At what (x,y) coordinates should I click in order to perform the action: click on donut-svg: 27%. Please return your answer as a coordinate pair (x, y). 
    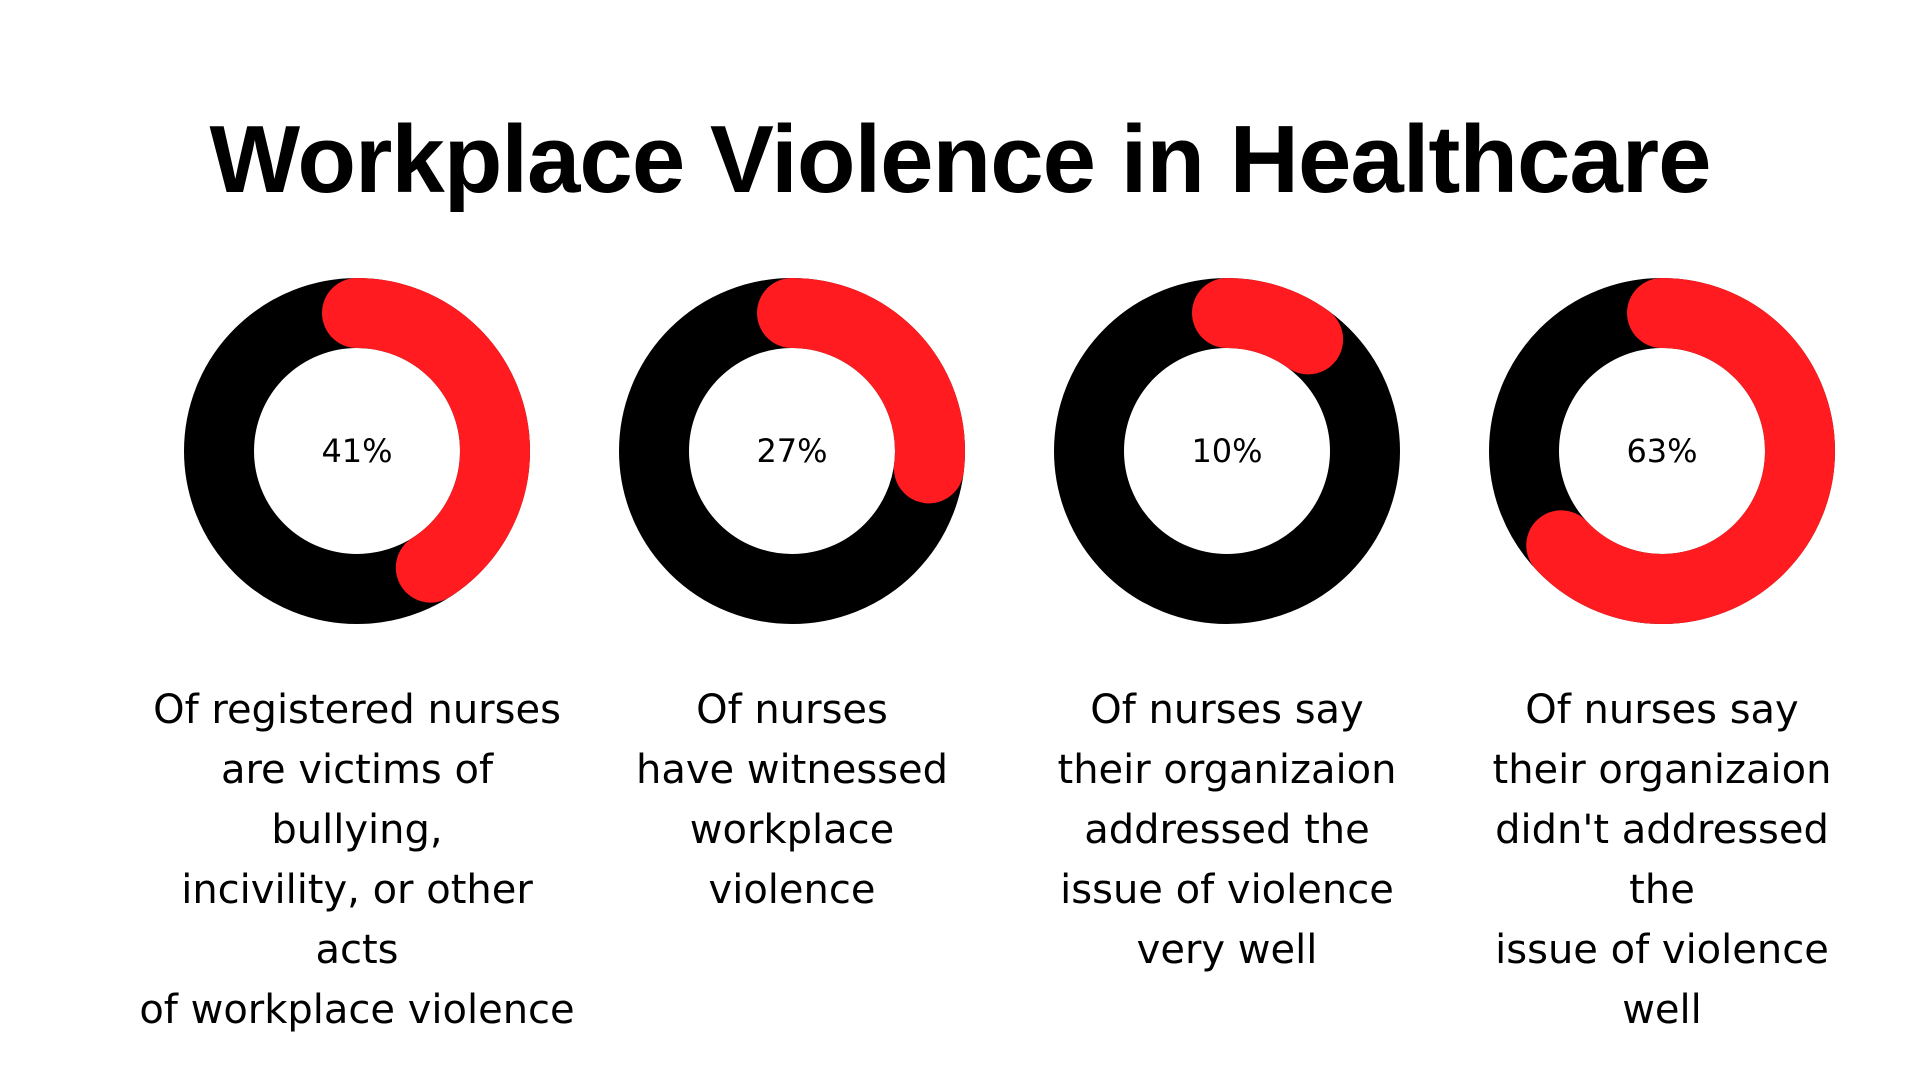
    Looking at the image, I should click on (792, 451).